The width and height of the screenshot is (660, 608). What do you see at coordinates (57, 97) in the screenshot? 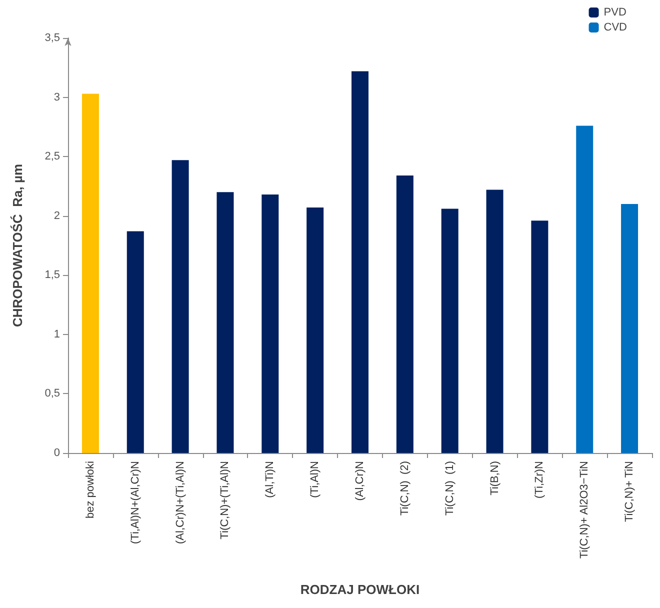
I see `y-tick-label: 3` at bounding box center [57, 97].